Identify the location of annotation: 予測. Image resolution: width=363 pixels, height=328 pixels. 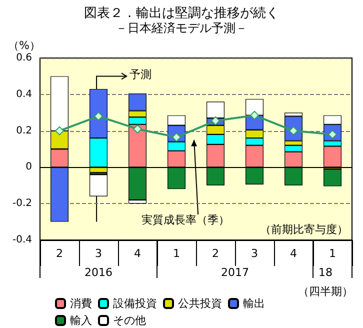
(141, 75).